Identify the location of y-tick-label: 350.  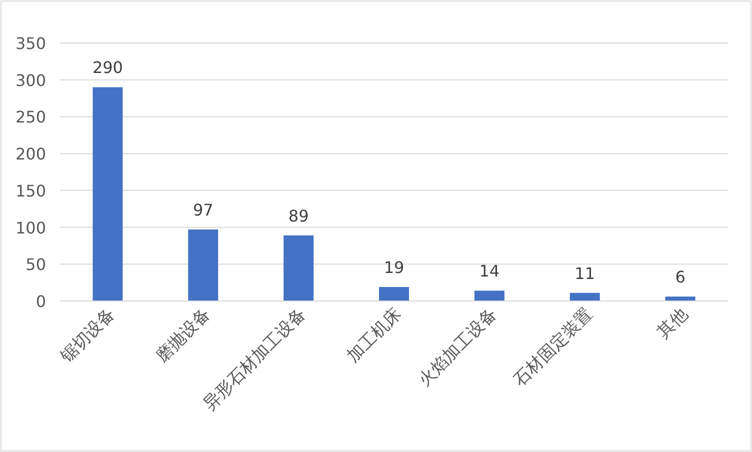
(30, 43).